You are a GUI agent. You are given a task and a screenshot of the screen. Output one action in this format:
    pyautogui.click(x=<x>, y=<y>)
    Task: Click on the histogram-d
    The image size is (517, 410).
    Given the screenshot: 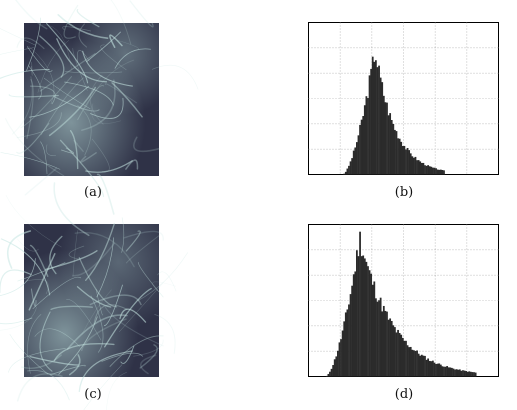 What is the action you would take?
    pyautogui.click(x=403, y=300)
    